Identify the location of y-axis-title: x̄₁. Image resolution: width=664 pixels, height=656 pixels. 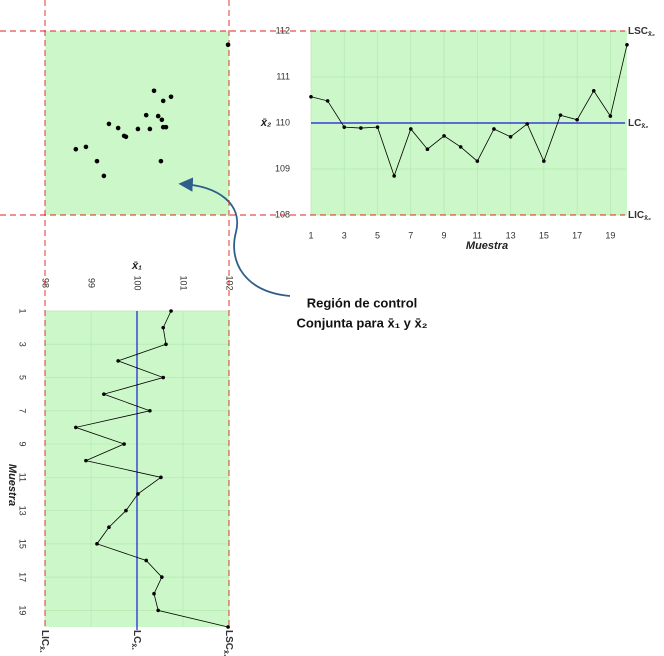
(136, 266).